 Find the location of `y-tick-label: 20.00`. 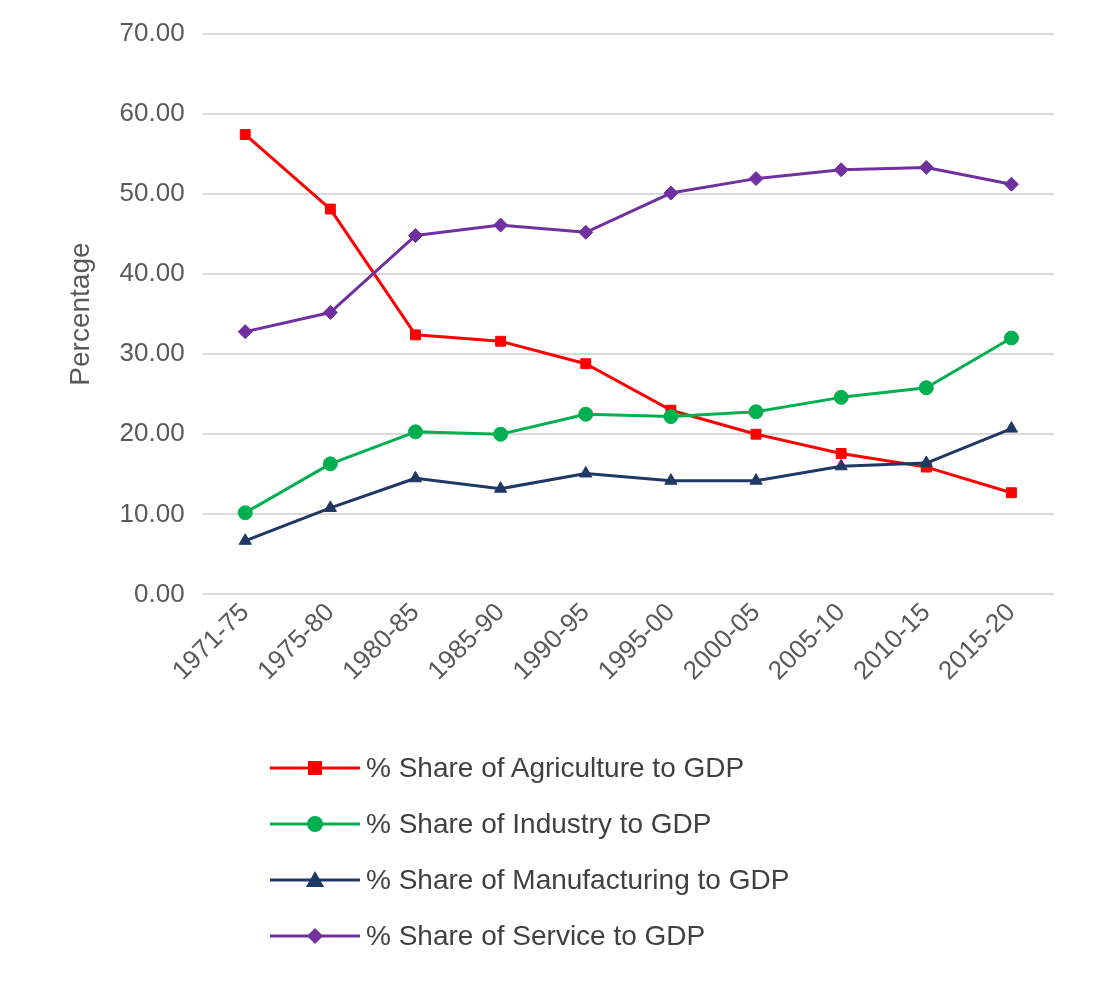

y-tick-label: 20.00 is located at coordinates (152, 432).